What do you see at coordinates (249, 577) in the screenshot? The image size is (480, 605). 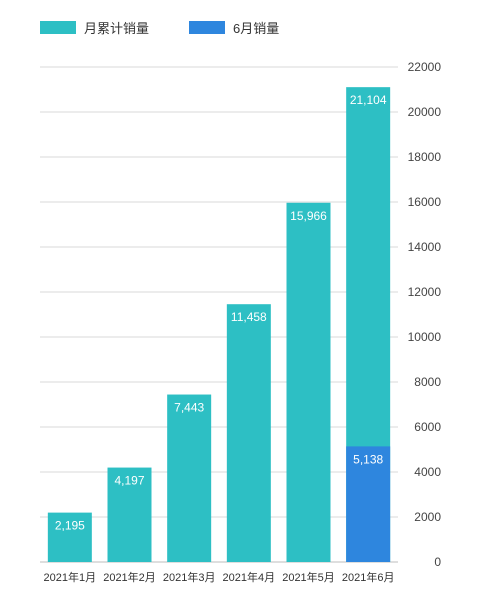 I see `x-tick-label: 2021年4月` at bounding box center [249, 577].